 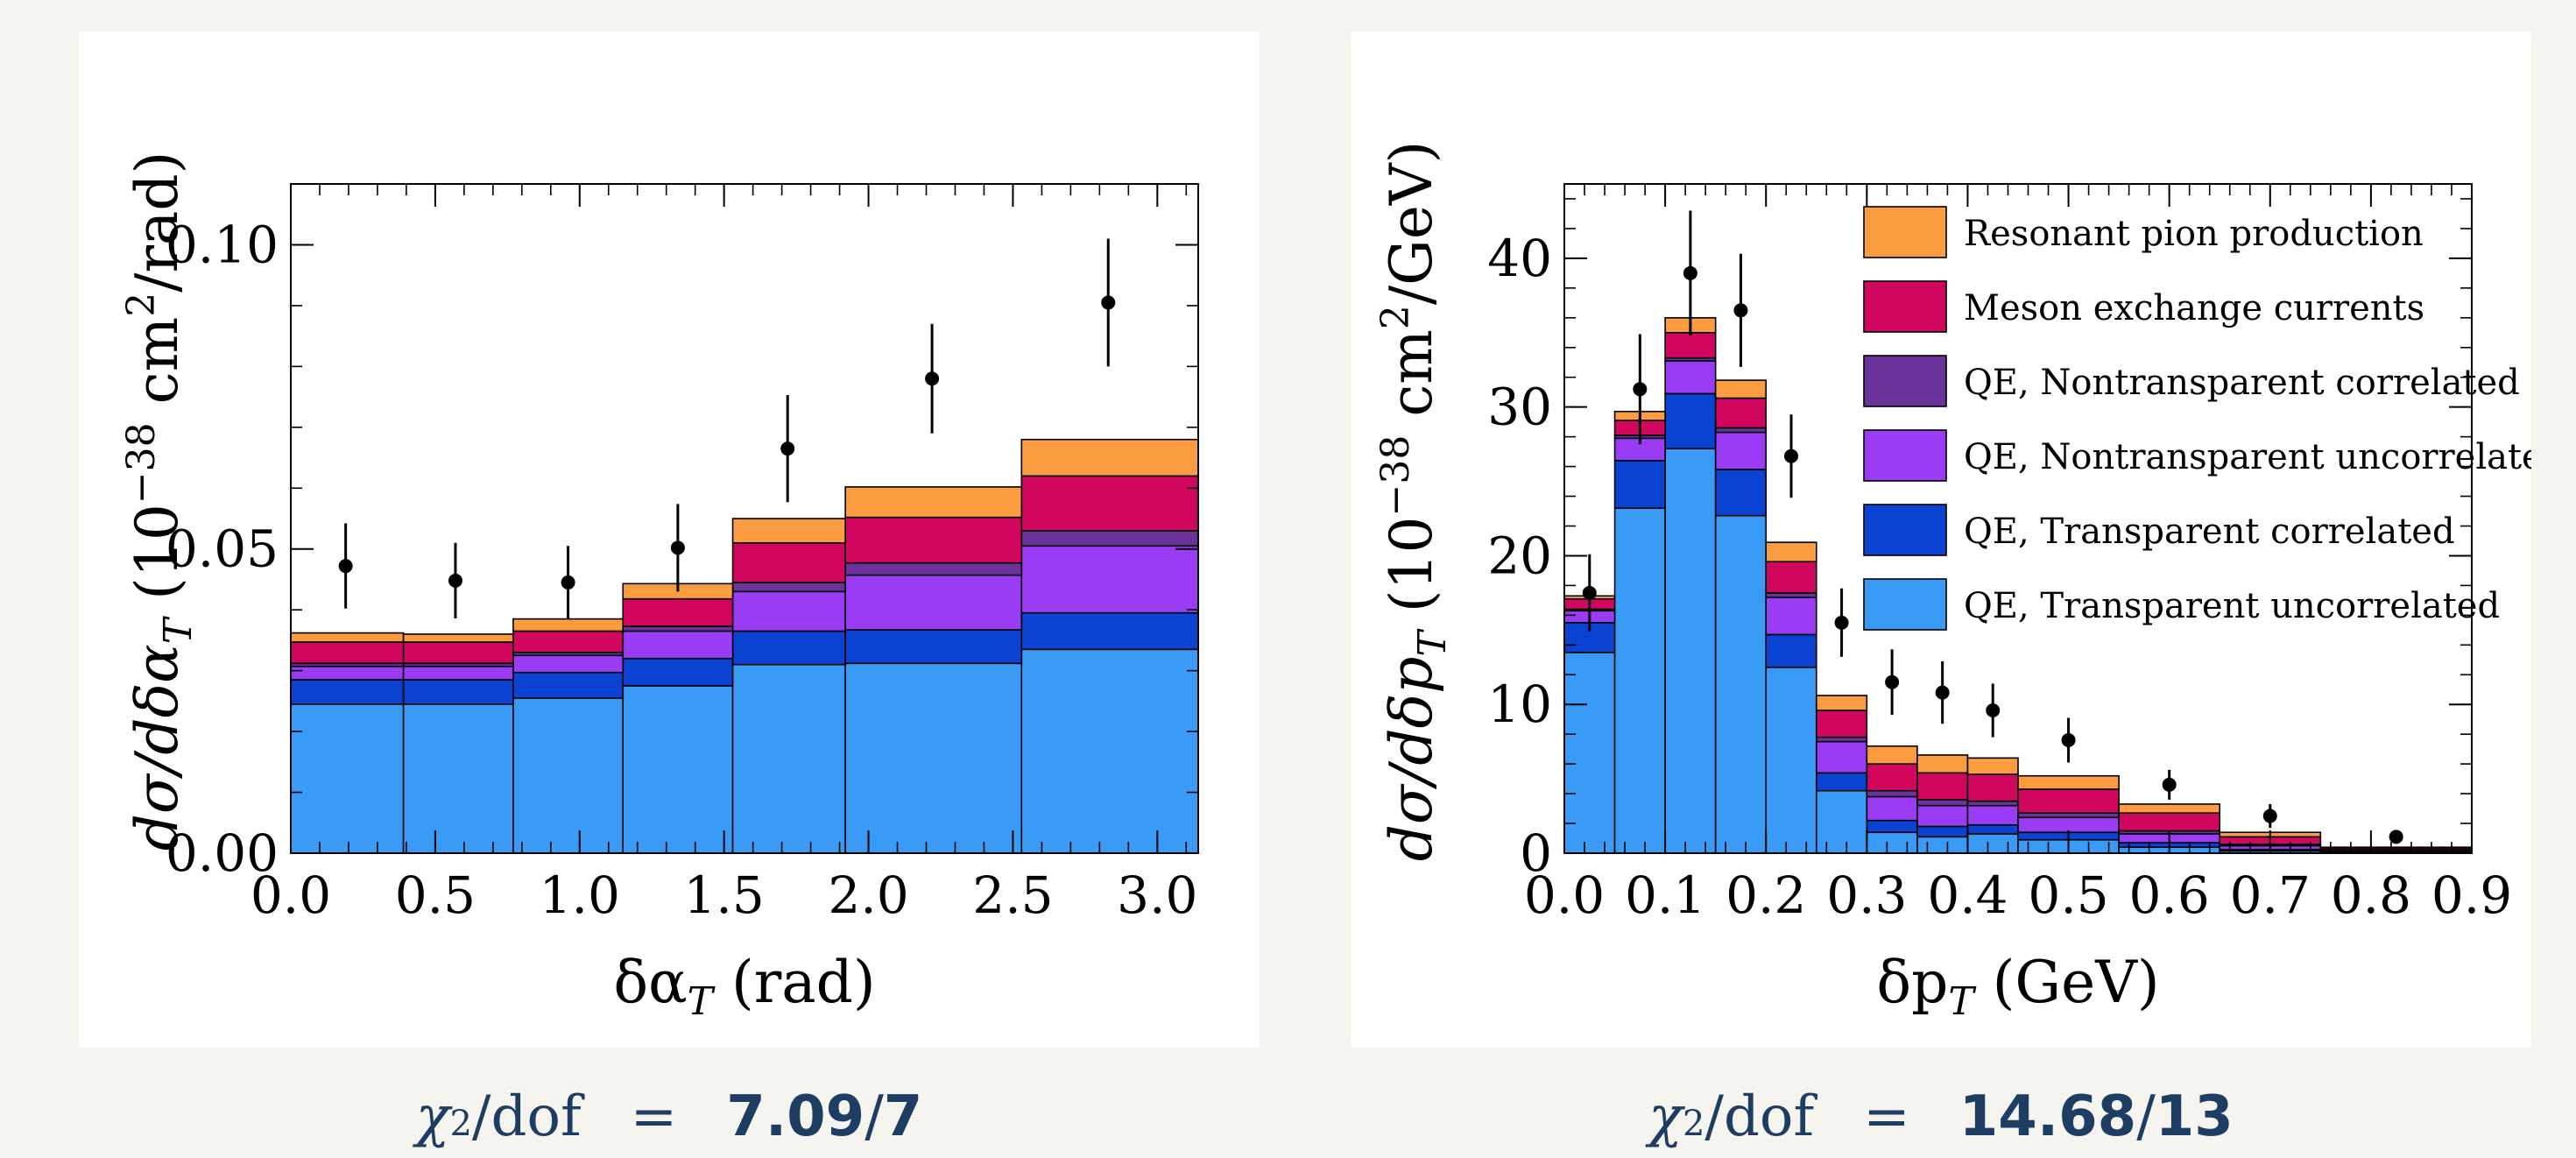 I want to click on legend-label-qe-t-corr: QE, Transparent correlated, so click(x=2209, y=532).